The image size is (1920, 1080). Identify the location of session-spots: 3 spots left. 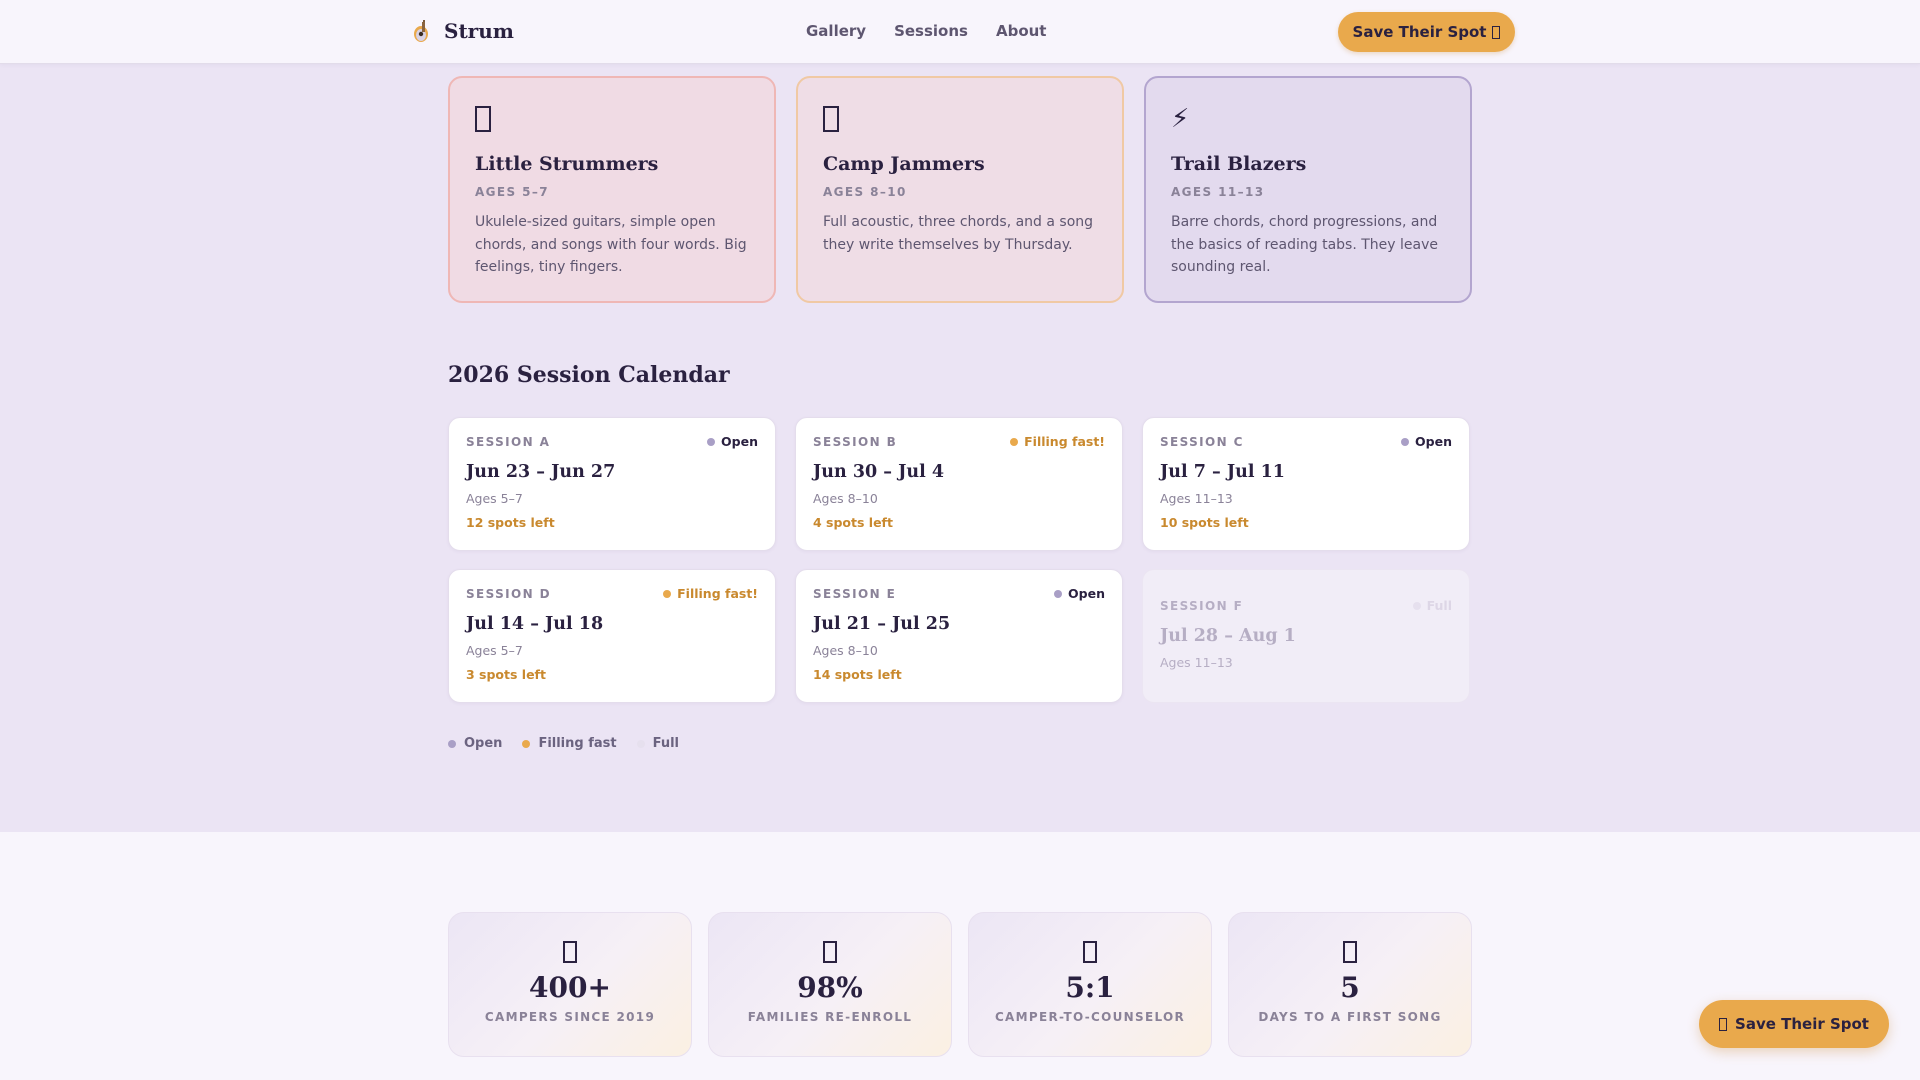
(506, 674).